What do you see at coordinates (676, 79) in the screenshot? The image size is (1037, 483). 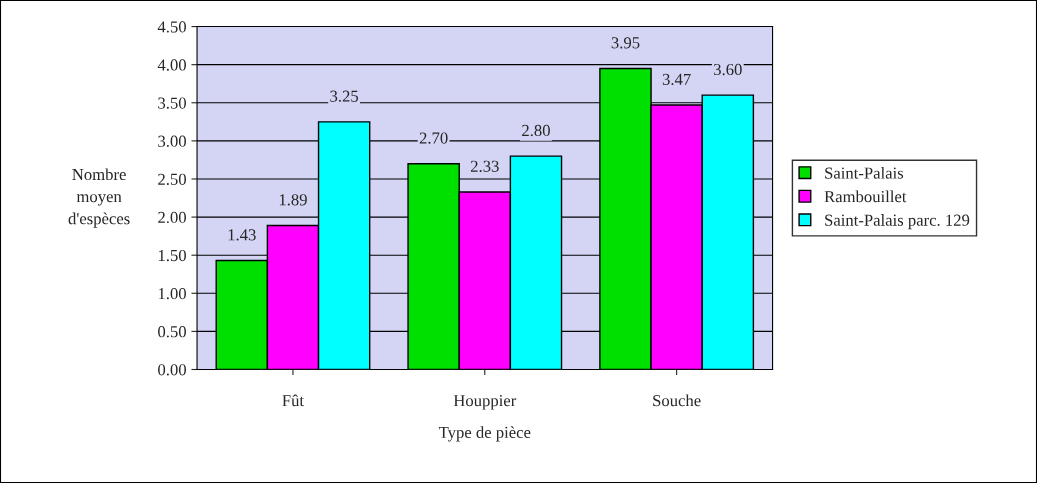 I see `data-label: 3.47` at bounding box center [676, 79].